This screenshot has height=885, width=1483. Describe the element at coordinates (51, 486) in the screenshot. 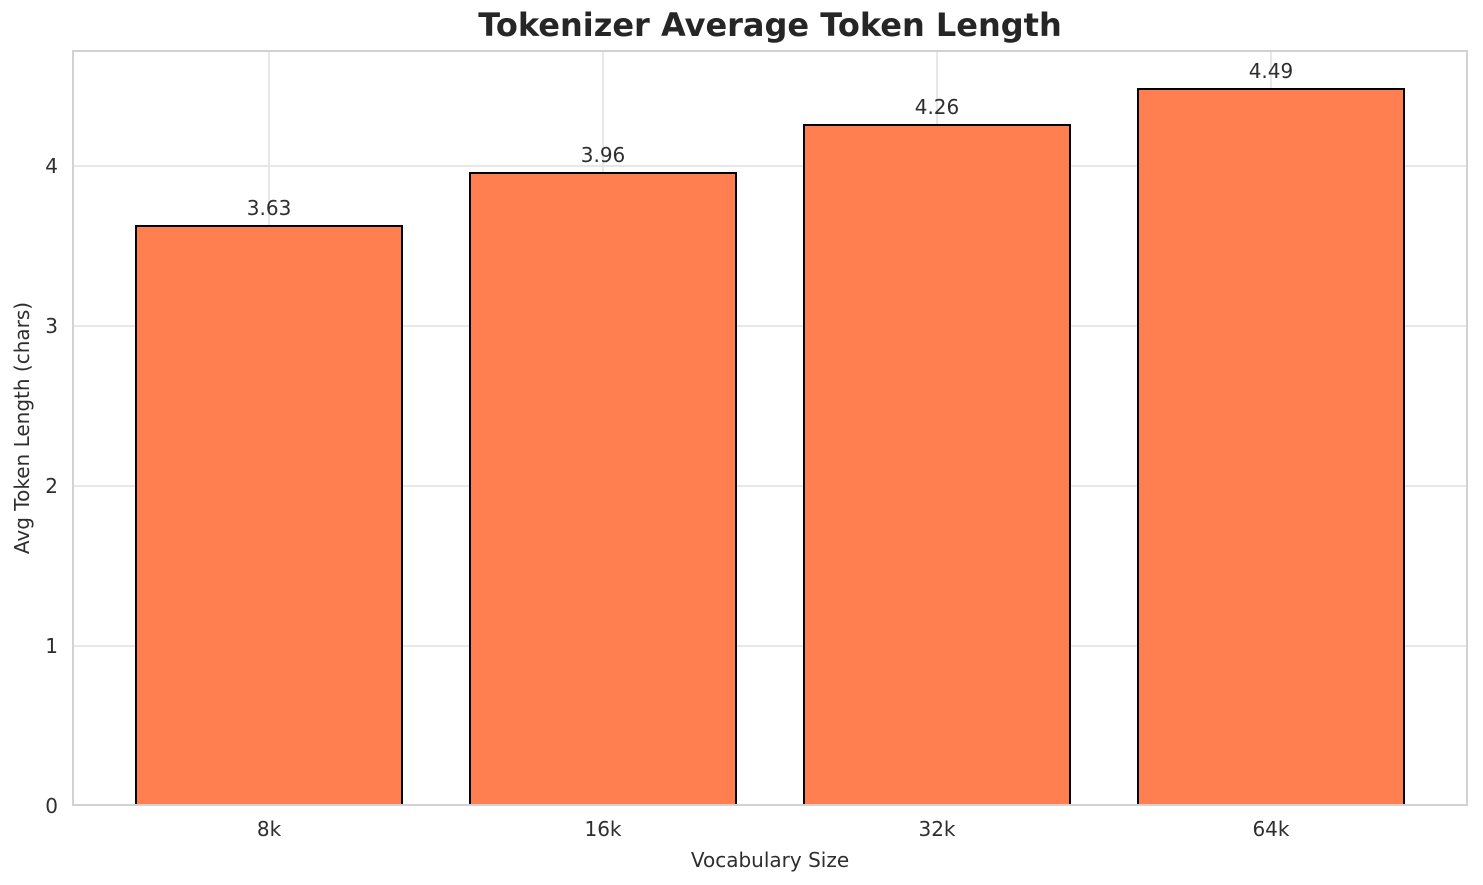

I see `y-tick-label: 2` at that location.